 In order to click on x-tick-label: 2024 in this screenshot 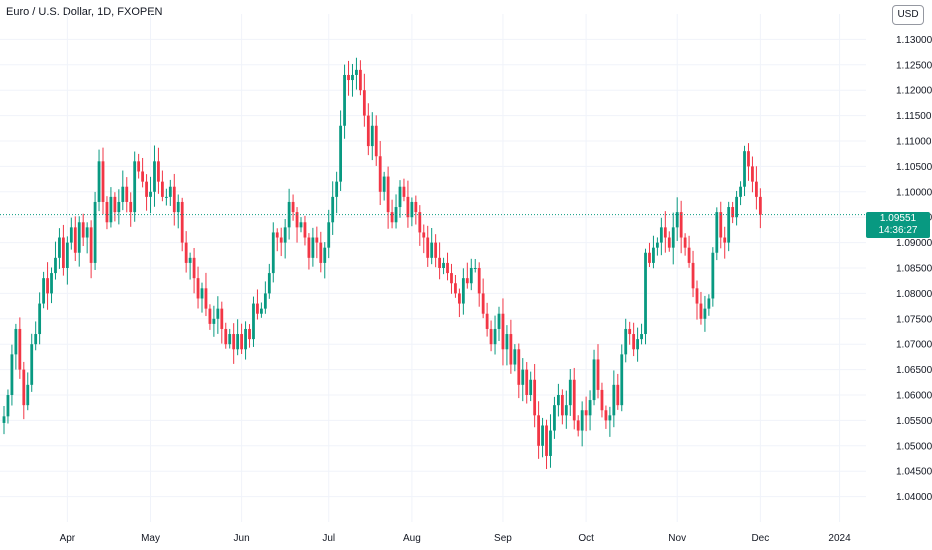, I will do `click(839, 538)`.